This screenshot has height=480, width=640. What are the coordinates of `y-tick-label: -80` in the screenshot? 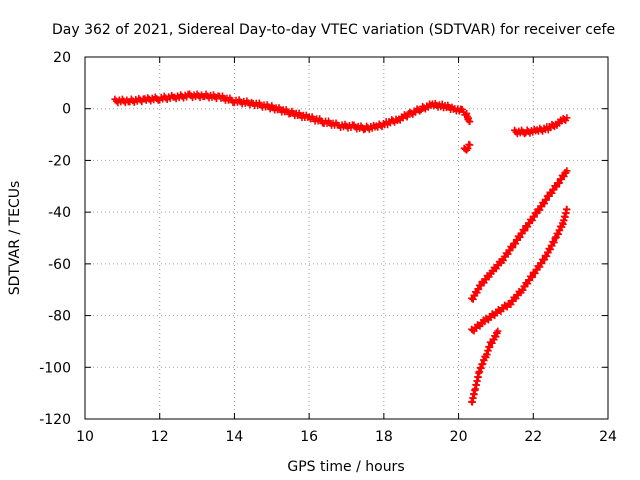 It's located at (59, 317).